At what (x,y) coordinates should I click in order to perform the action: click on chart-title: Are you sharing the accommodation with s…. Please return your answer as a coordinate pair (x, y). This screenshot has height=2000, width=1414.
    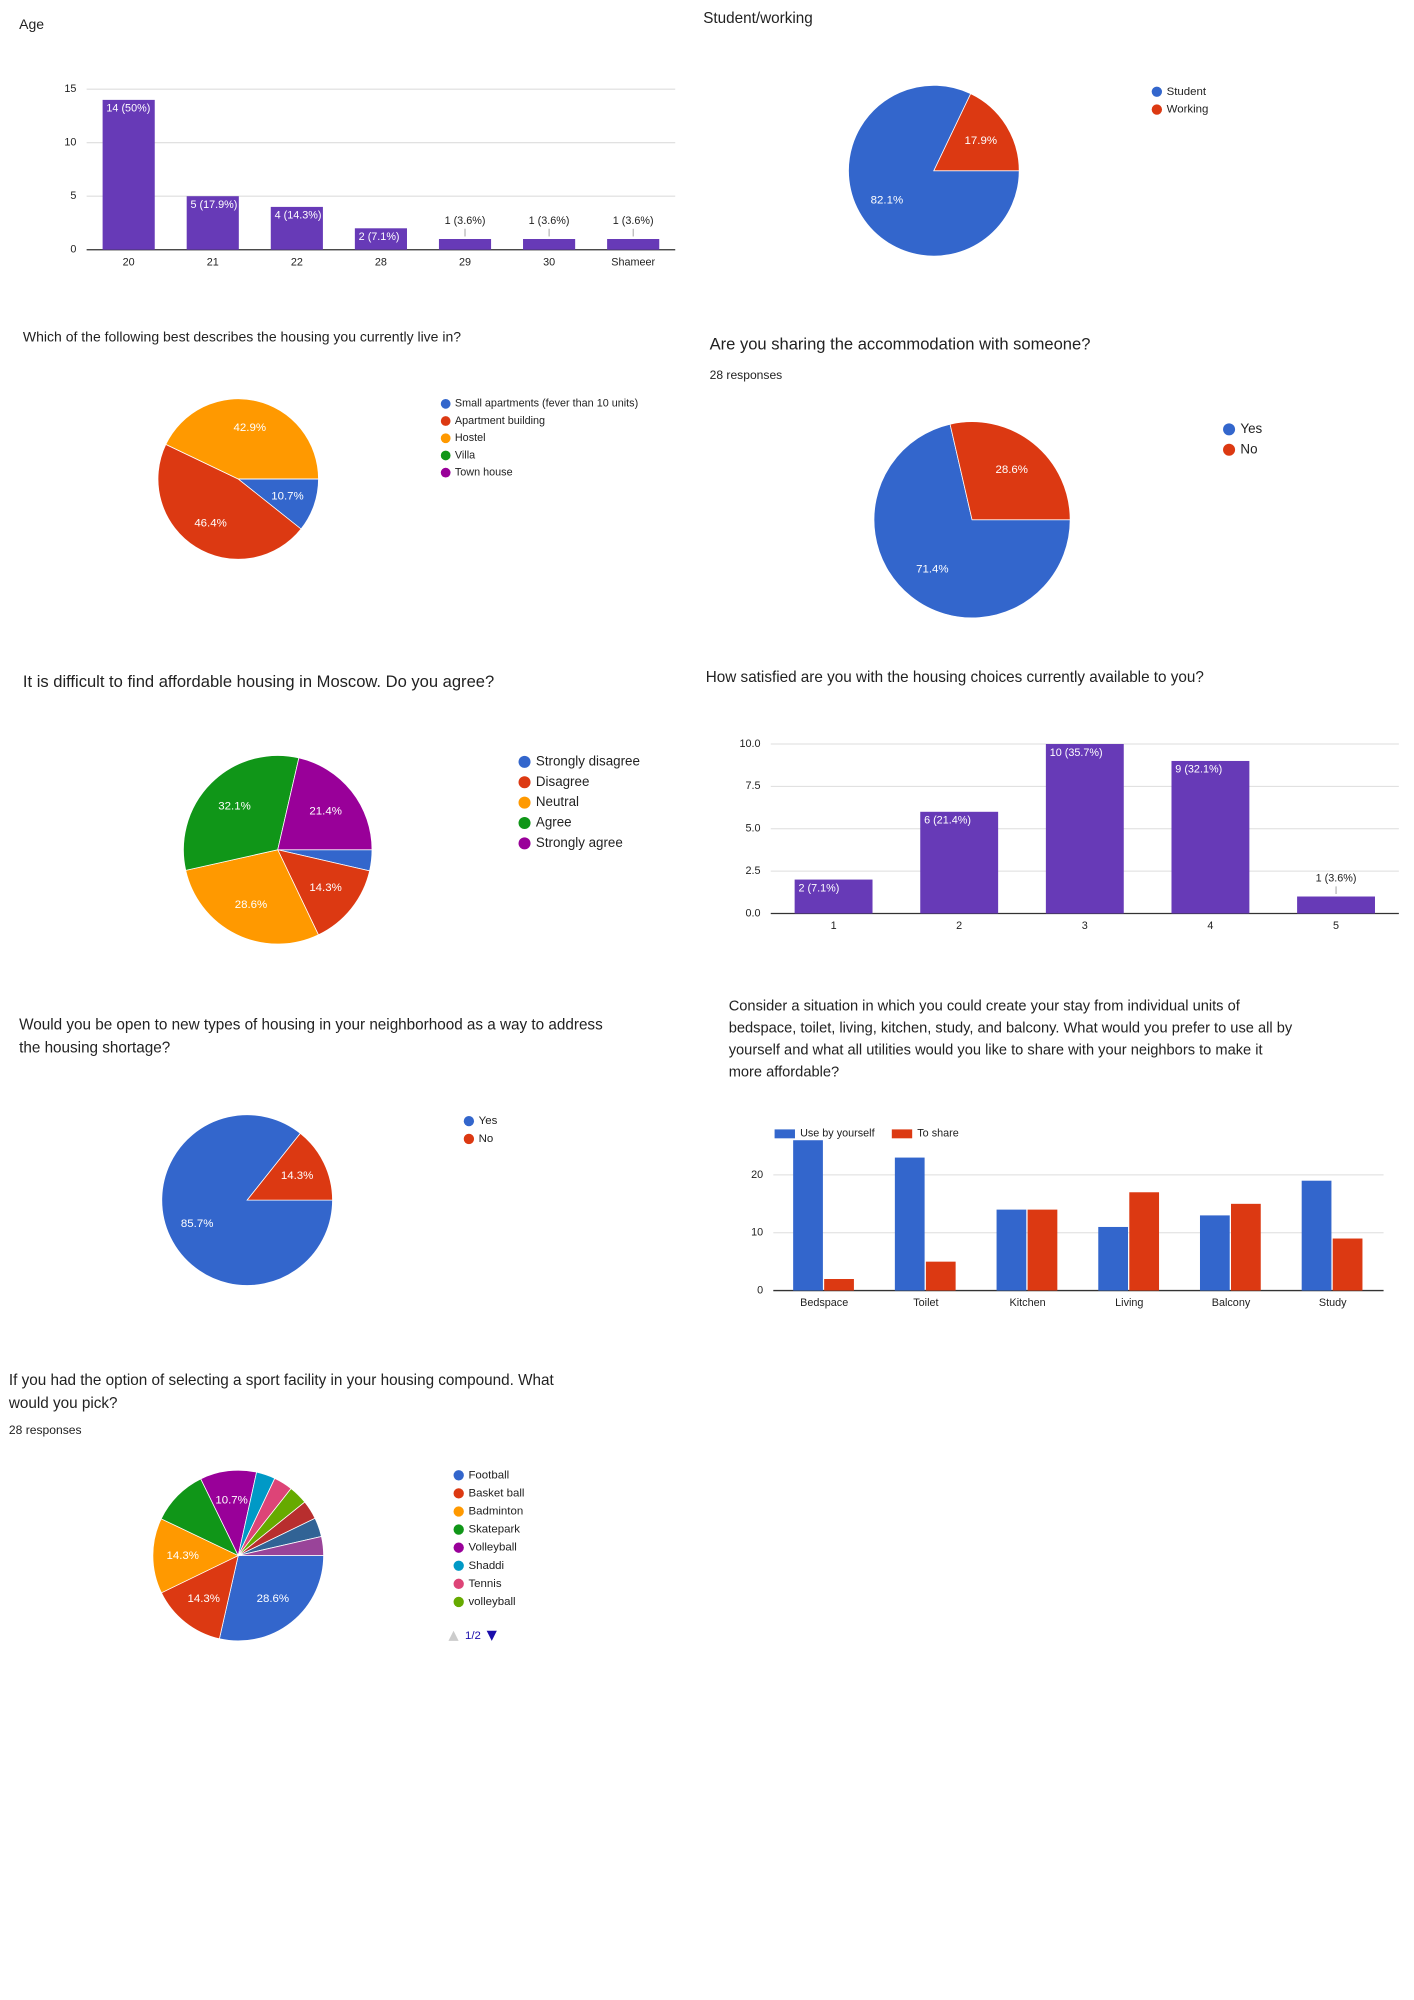
    Looking at the image, I should click on (900, 344).